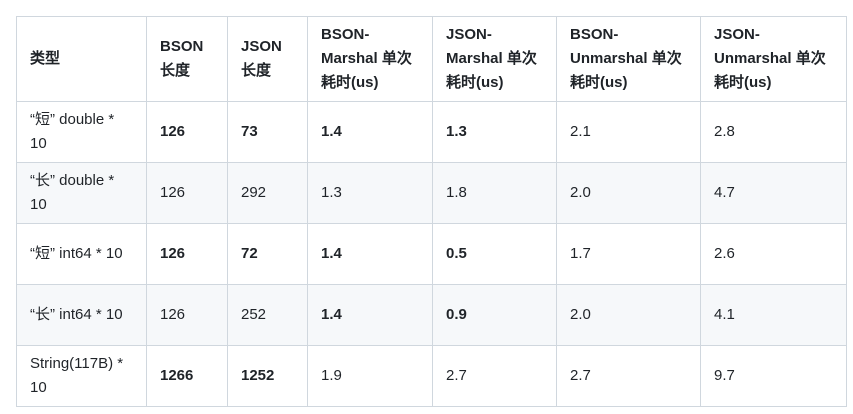  Describe the element at coordinates (370, 59) in the screenshot. I see `column-header: BSON-Marshal 单次耗时(us)` at that location.